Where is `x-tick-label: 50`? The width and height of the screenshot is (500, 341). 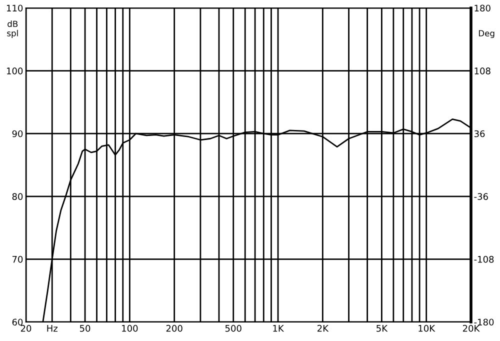 x-tick-label: 50 is located at coordinates (85, 328).